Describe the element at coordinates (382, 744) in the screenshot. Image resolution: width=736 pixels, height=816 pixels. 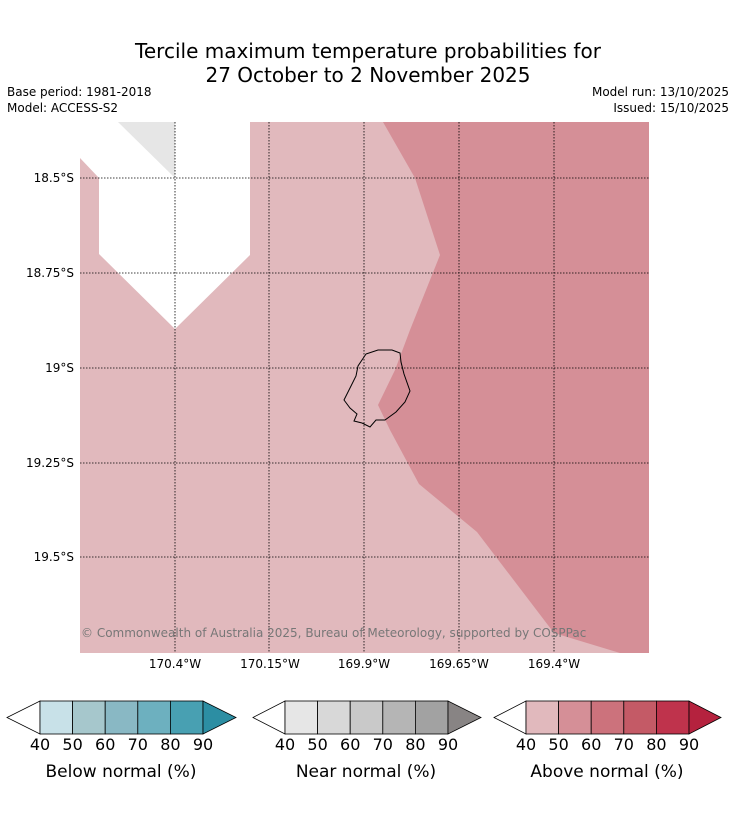
I see `near-tick-70: 70` at that location.